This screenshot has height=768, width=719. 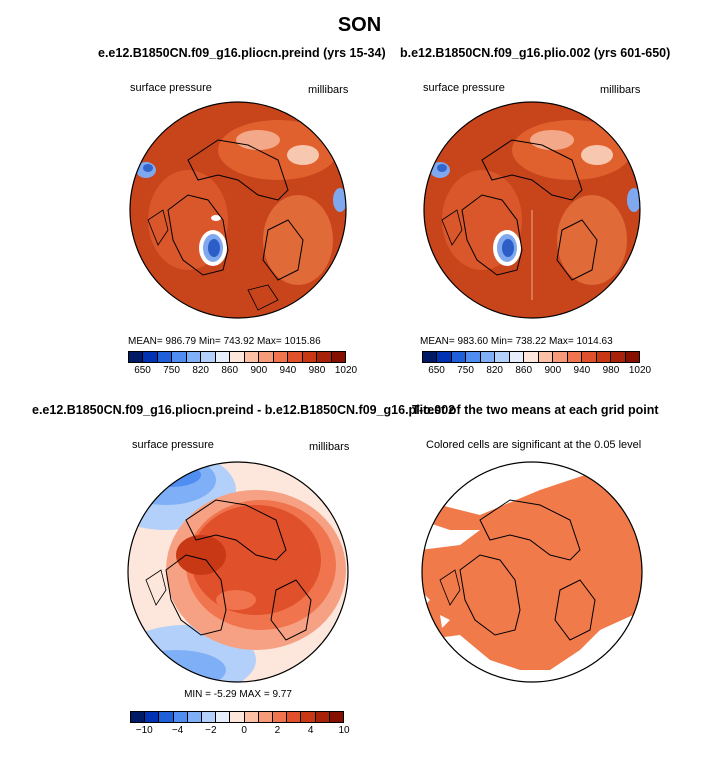 I want to click on bottom-left-variable-label: surface pressure, so click(x=173, y=445).